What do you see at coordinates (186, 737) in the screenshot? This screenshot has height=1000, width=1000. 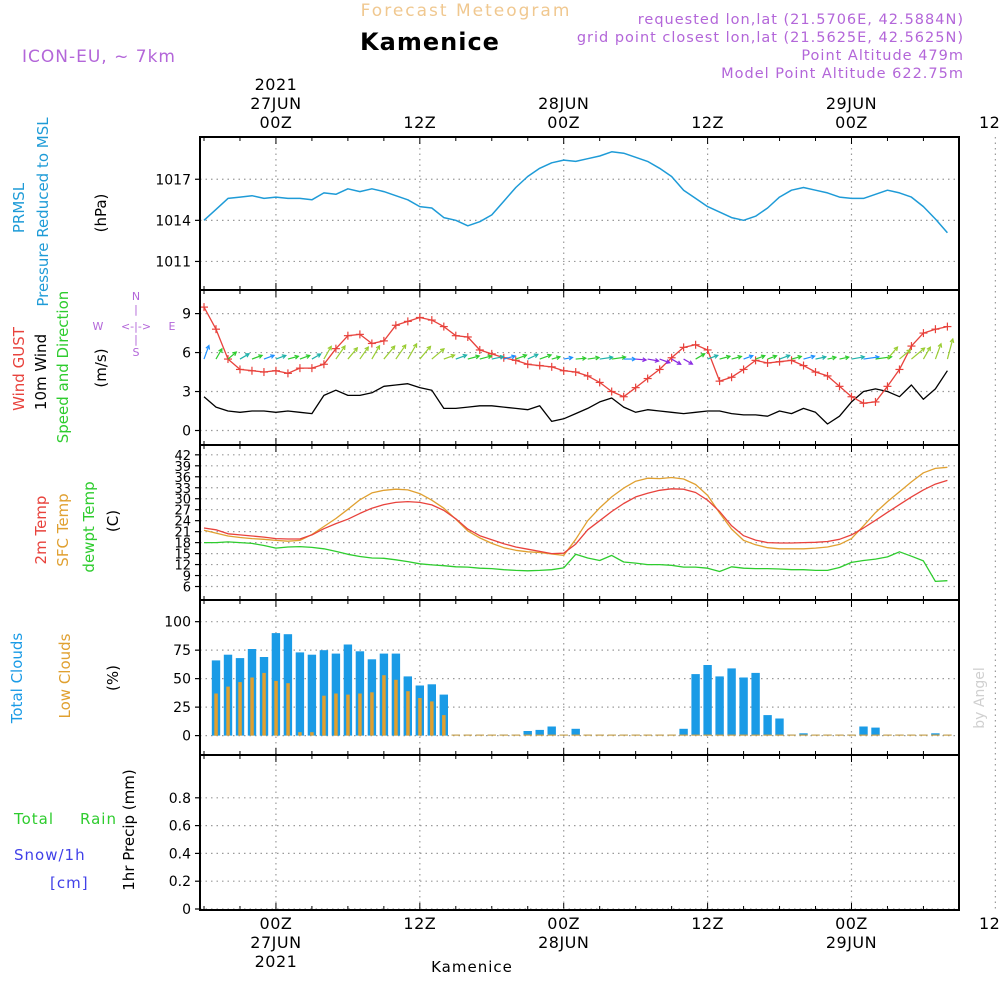 I see `y-tick-label: 0` at bounding box center [186, 737].